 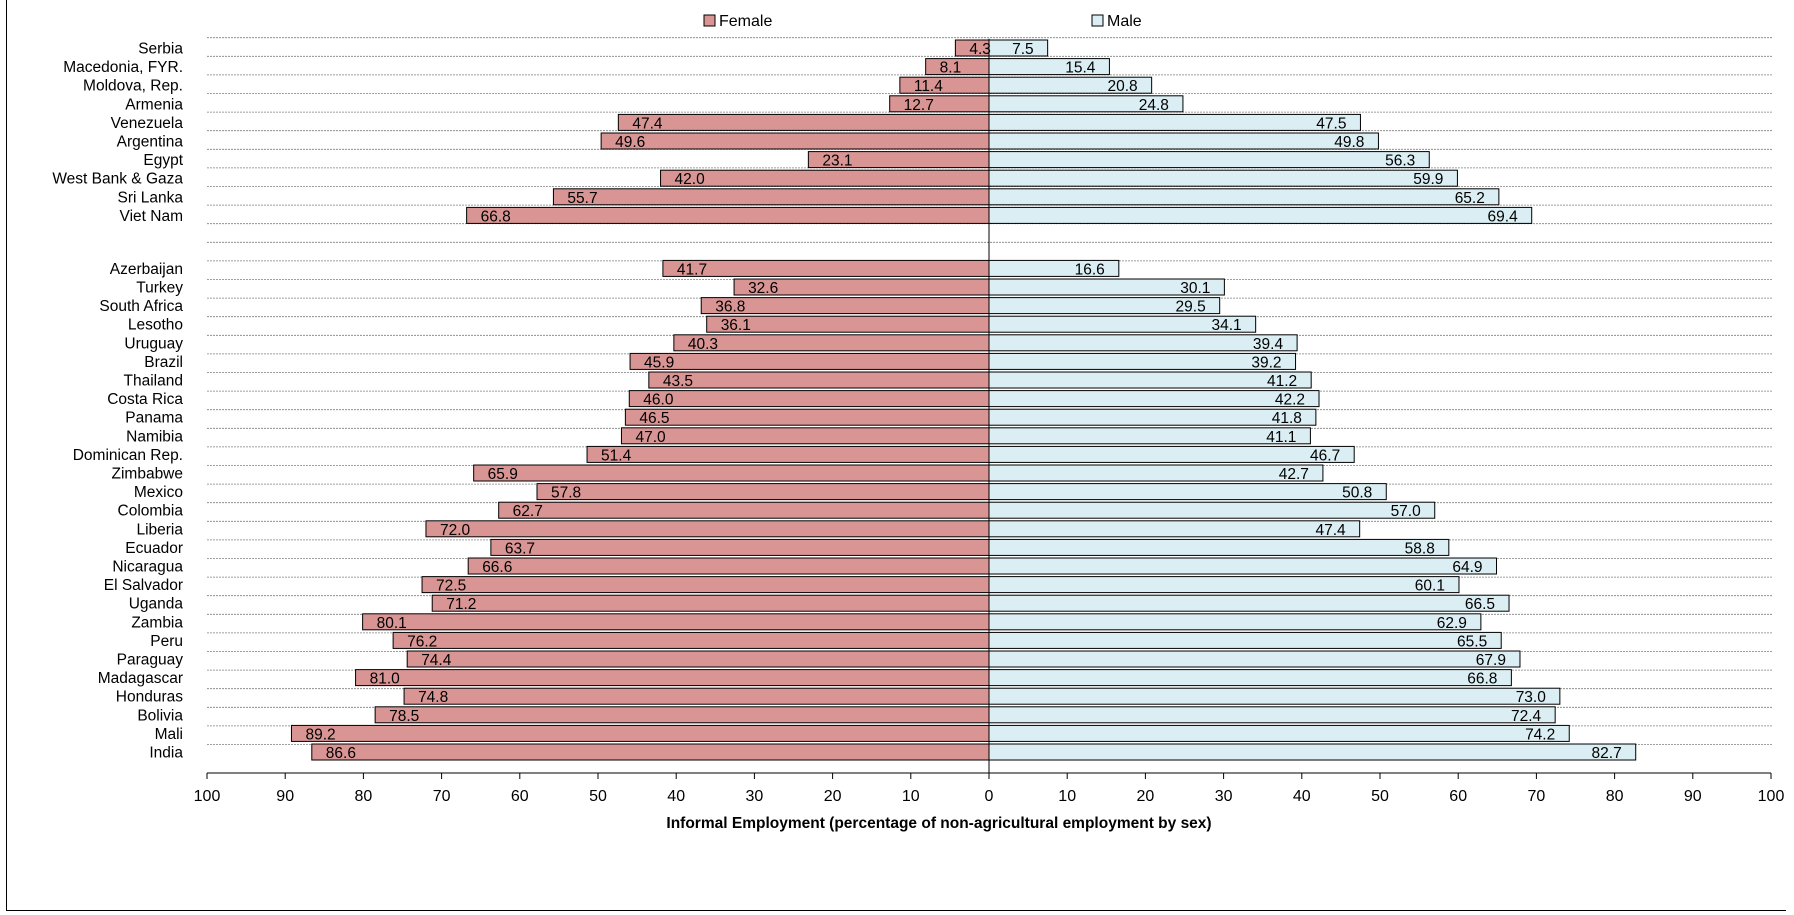 What do you see at coordinates (151, 197) in the screenshot?
I see `country-label: Sri Lanka` at bounding box center [151, 197].